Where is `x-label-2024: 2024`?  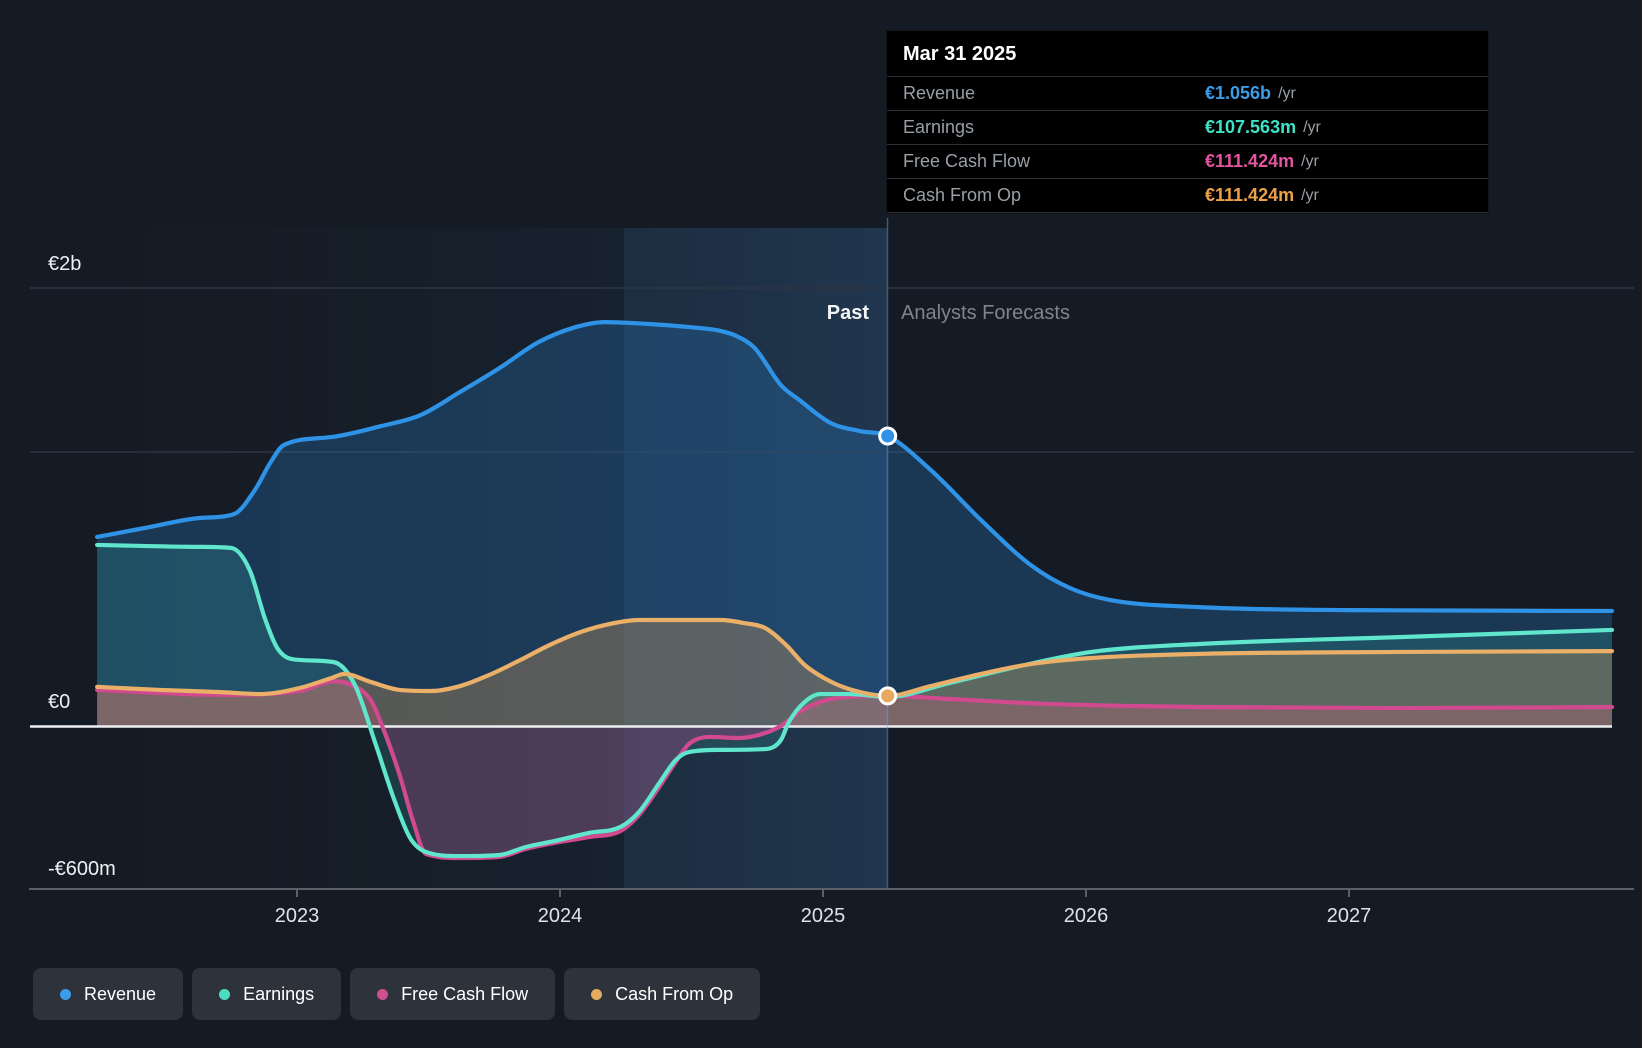 x-label-2024: 2024 is located at coordinates (560, 916).